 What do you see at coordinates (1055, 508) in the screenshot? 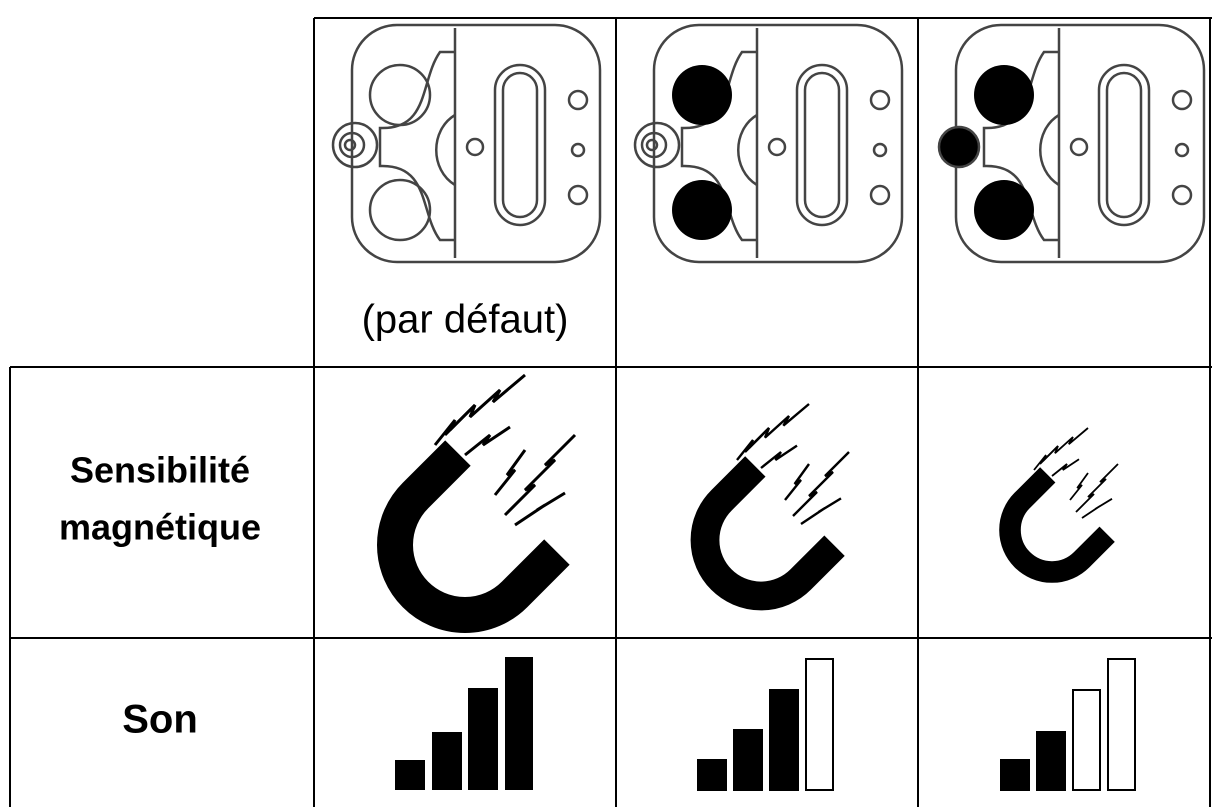
I see `magnet-small` at bounding box center [1055, 508].